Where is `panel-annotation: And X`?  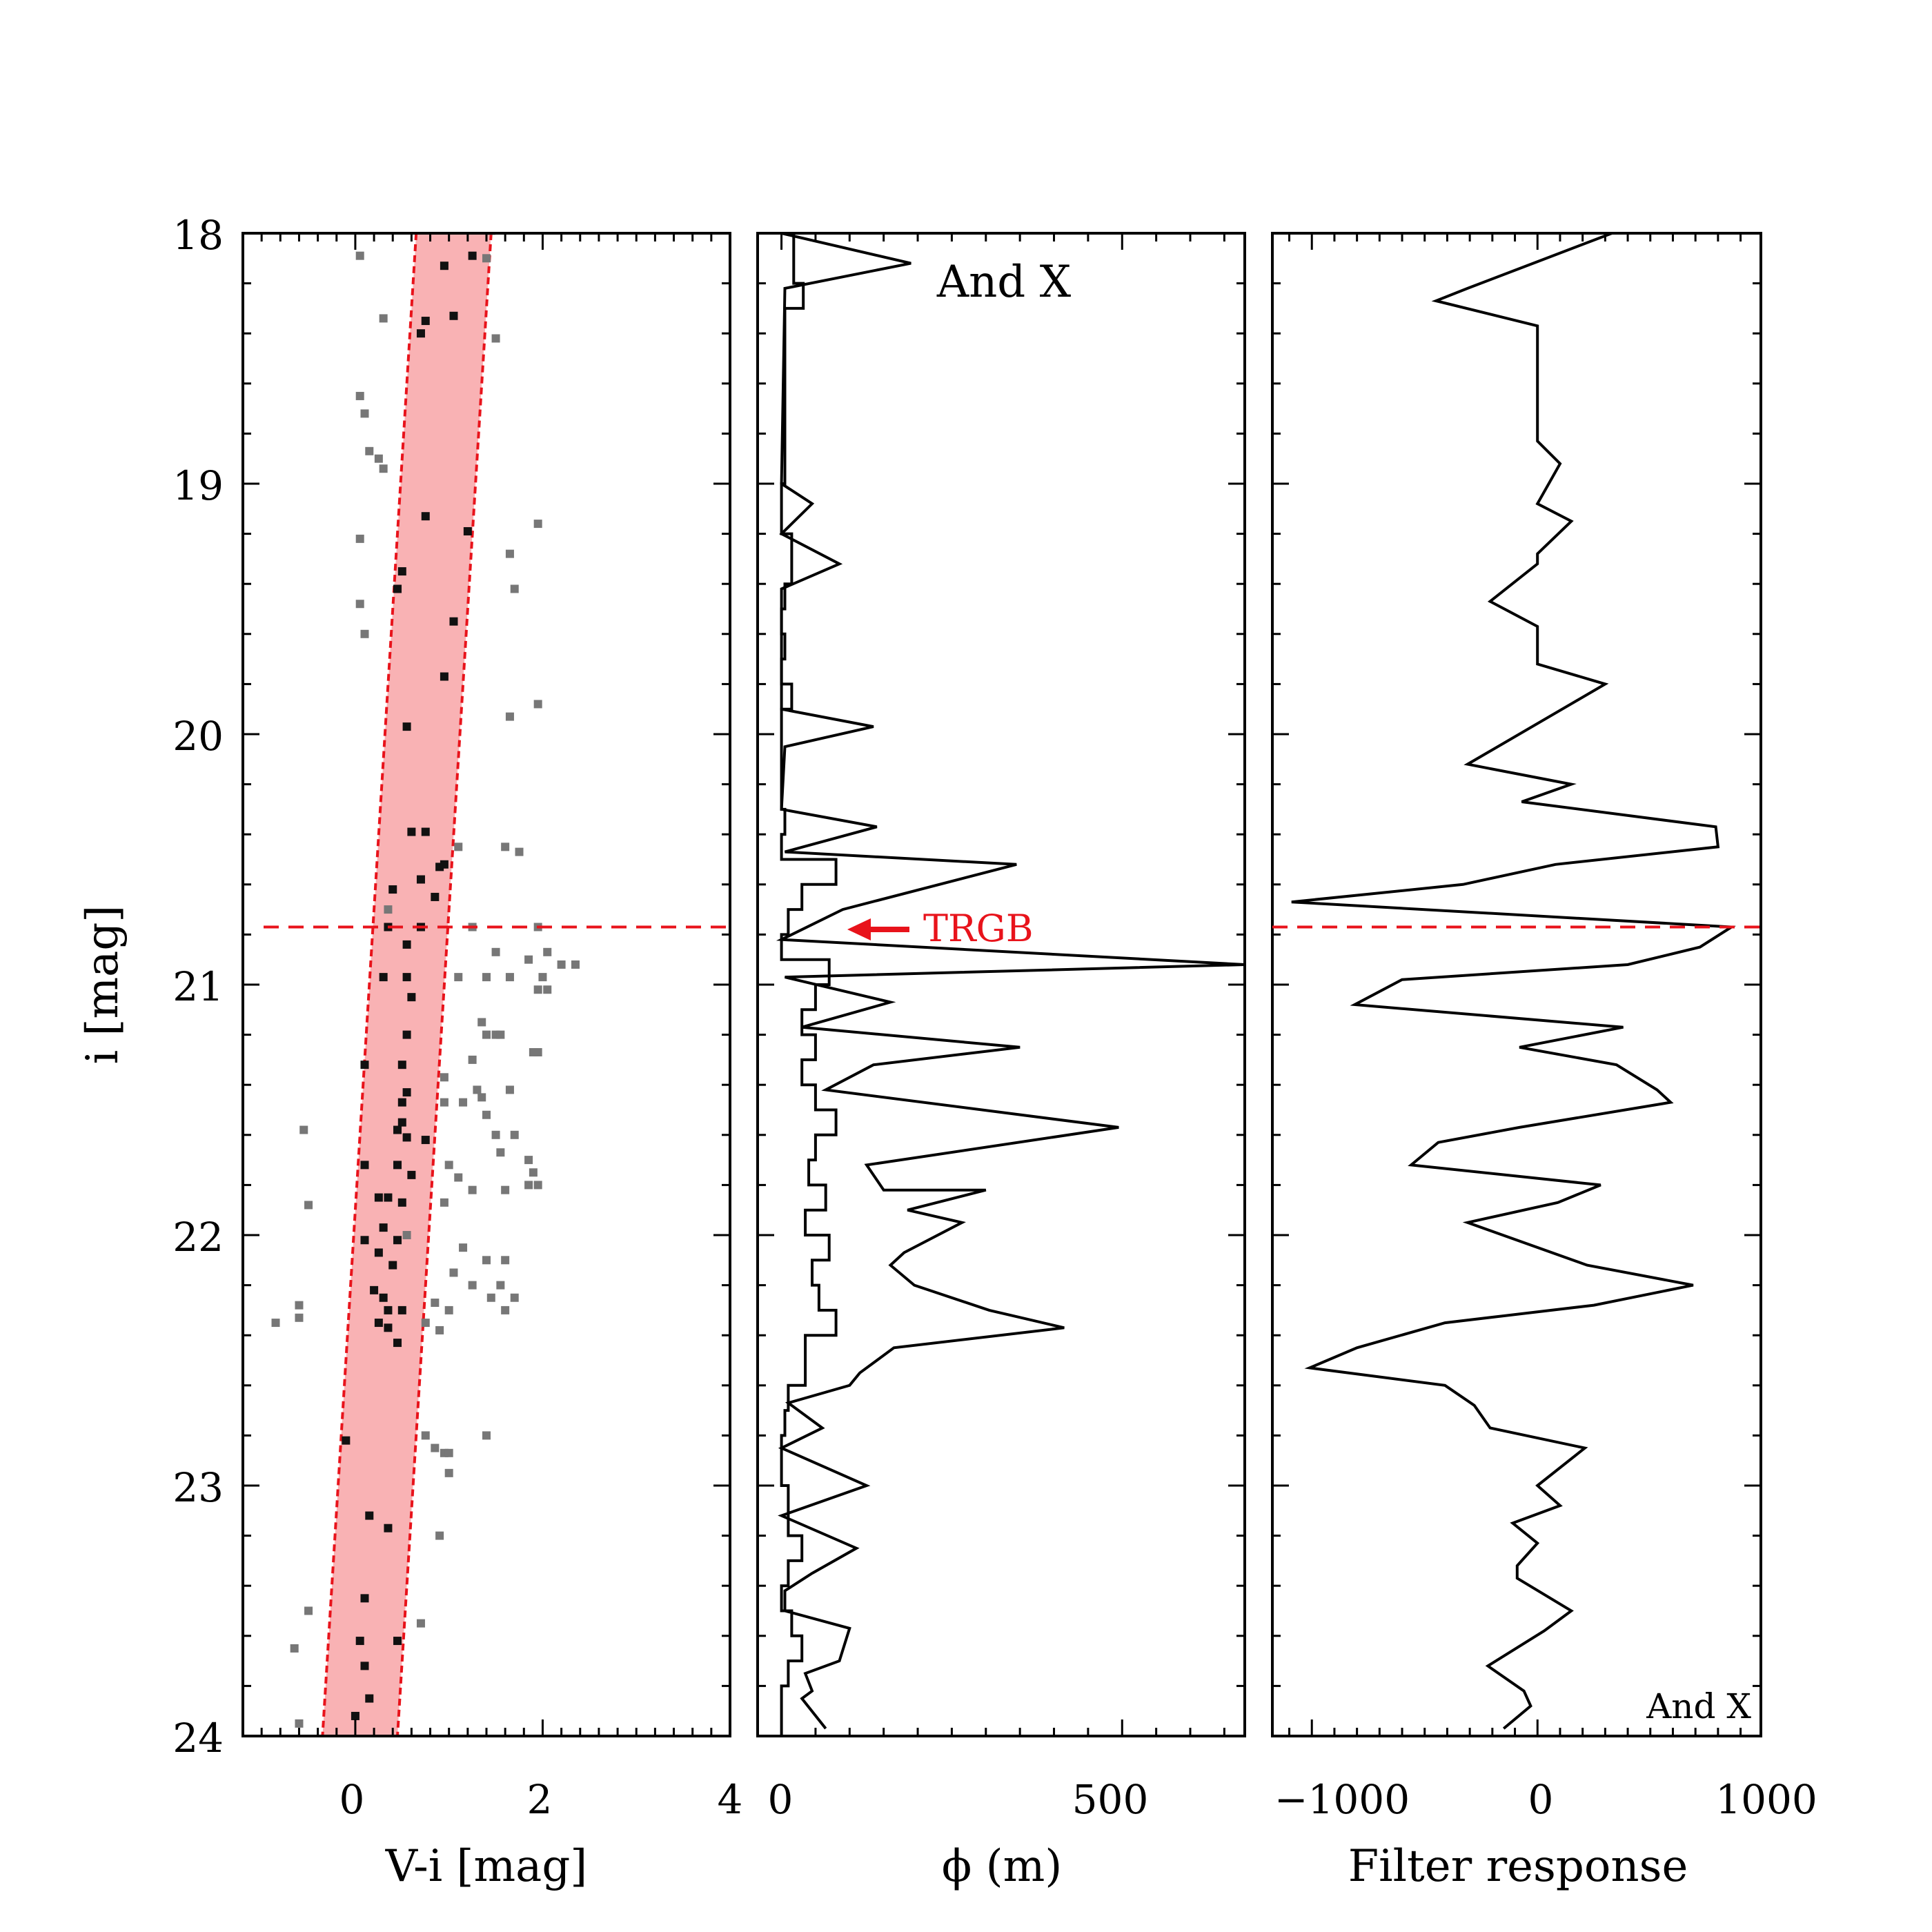 panel-annotation: And X is located at coordinates (1698, 1706).